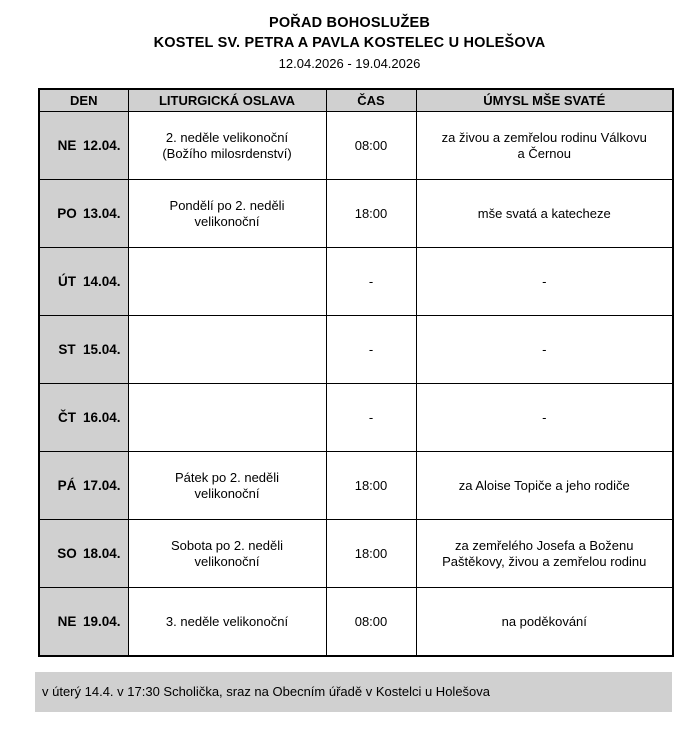  I want to click on cell-day: PÁ 17.04., so click(83, 485).